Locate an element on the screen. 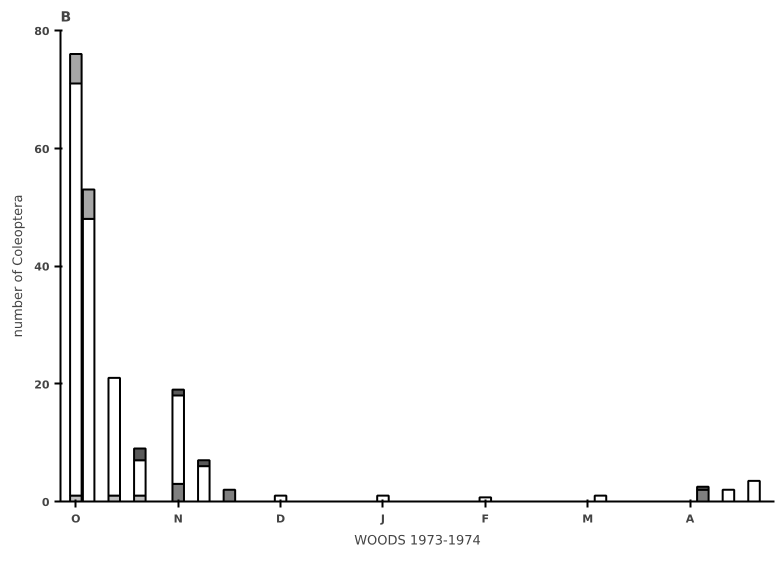 The width and height of the screenshot is (784, 561). x-tick-label: N is located at coordinates (178, 519).